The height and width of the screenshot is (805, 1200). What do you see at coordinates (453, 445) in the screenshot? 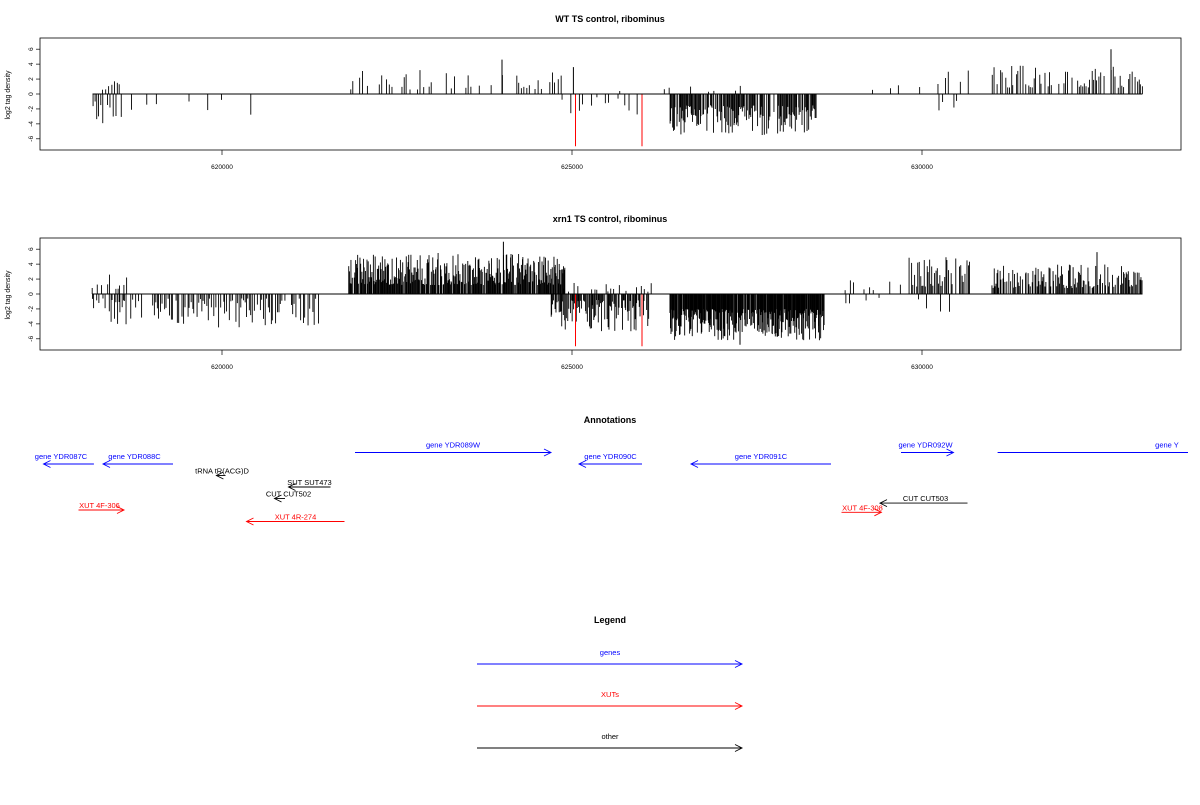
I see `feature-label: gene YDR089W` at bounding box center [453, 445].